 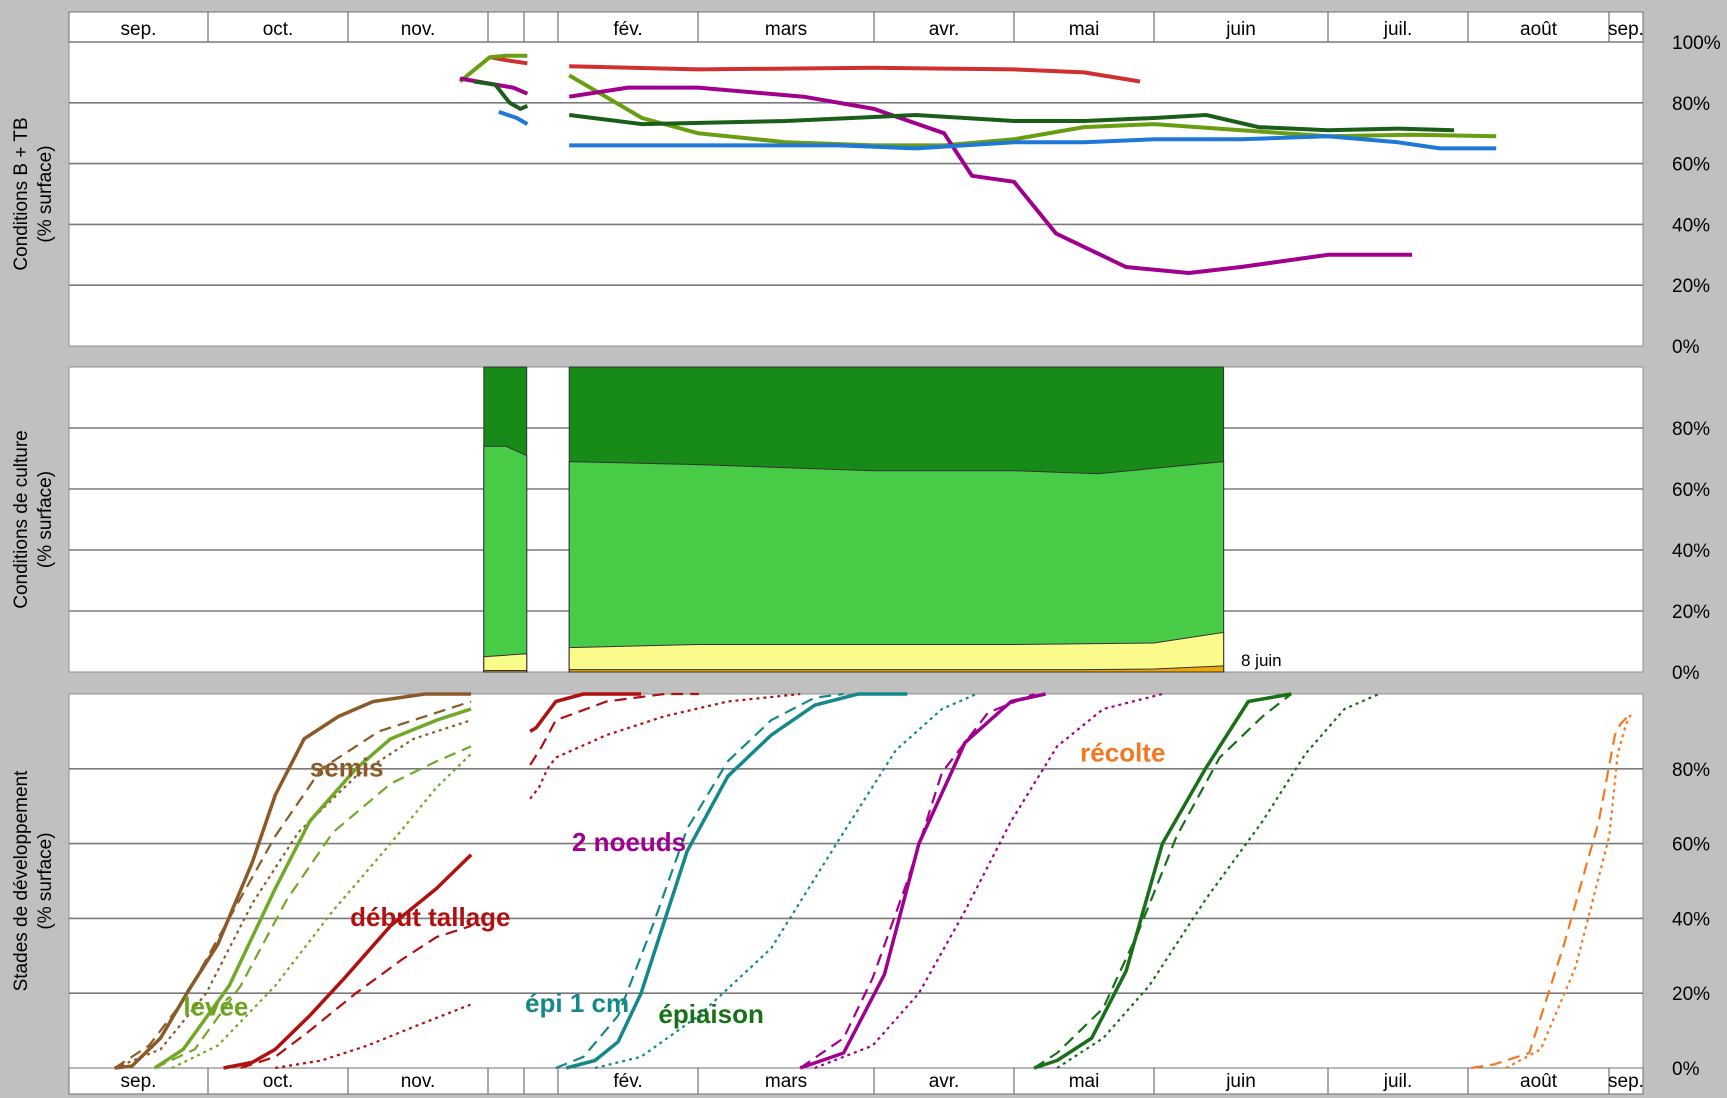 What do you see at coordinates (710, 1014) in the screenshot?
I see `stage-label: épiaison` at bounding box center [710, 1014].